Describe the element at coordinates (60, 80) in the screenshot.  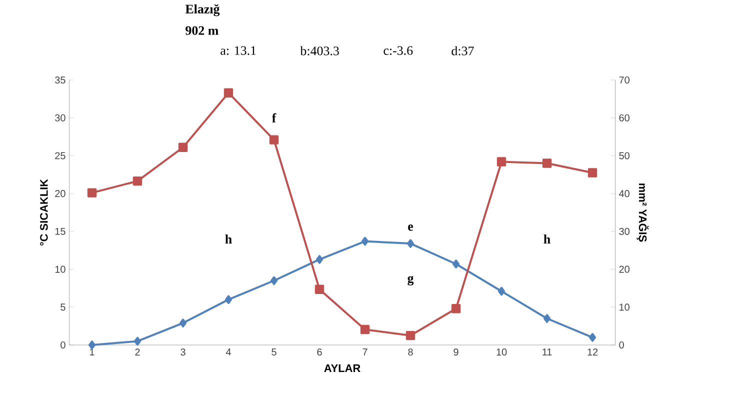
I see `y-tick-label: 35` at that location.